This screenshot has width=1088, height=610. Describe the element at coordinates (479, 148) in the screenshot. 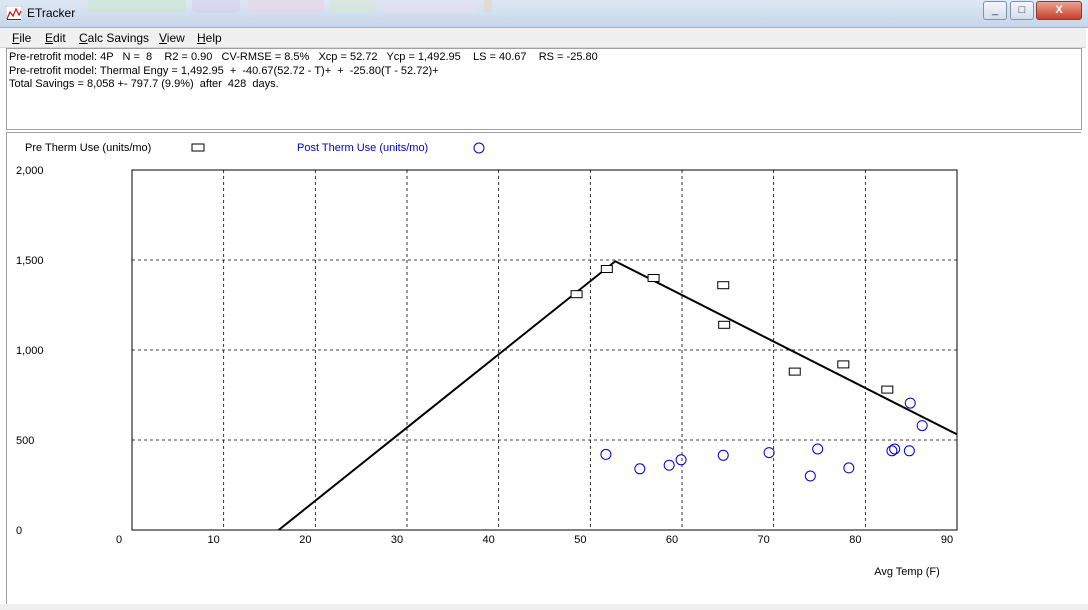

I see `legend-marker-circle` at that location.